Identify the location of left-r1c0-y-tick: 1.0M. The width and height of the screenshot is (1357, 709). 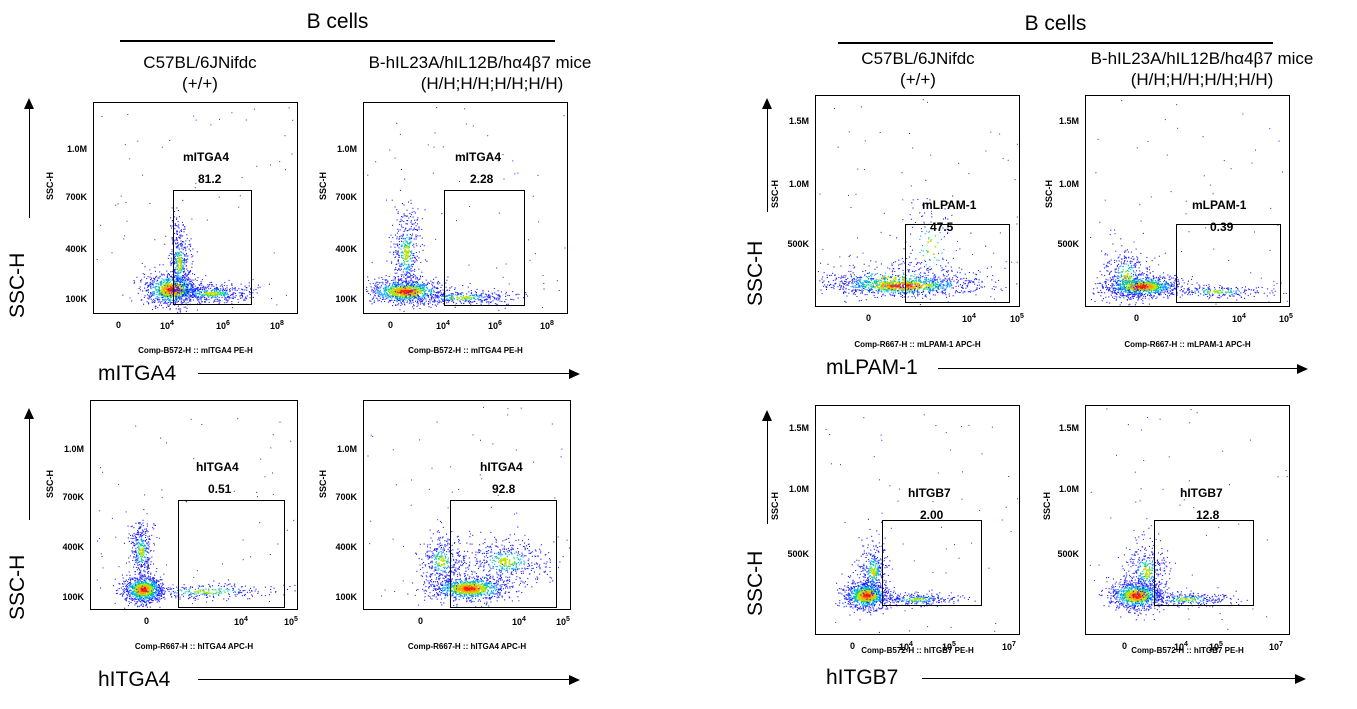
(73, 449).